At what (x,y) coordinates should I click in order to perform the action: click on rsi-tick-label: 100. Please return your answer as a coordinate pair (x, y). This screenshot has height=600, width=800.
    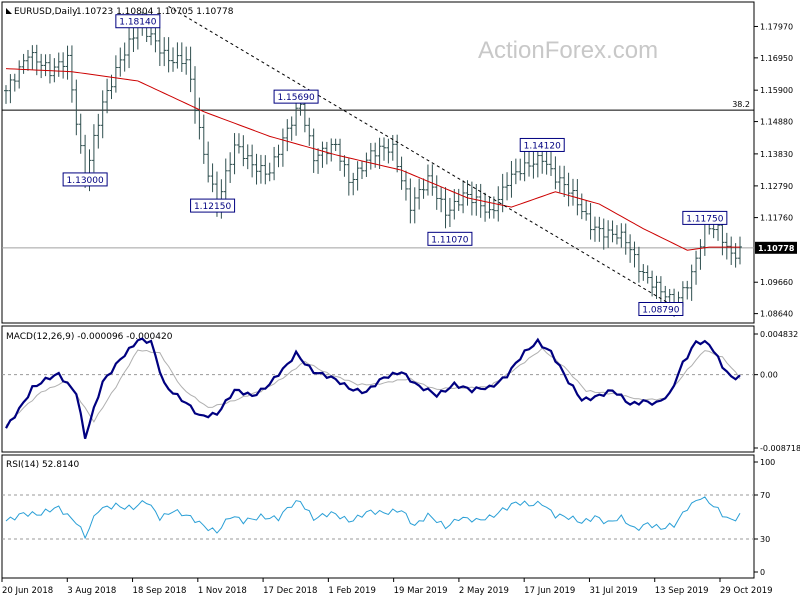
    Looking at the image, I should click on (767, 462).